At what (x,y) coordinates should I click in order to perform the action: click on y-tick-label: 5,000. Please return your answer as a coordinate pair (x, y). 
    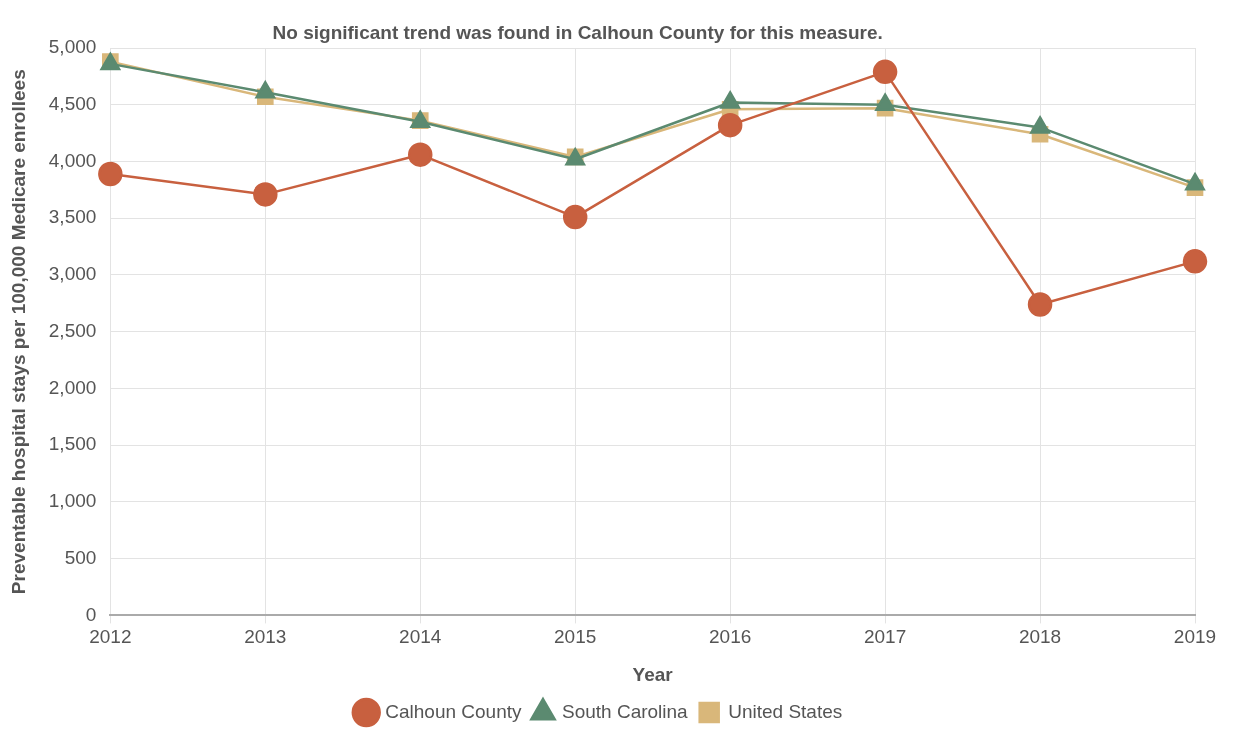
    Looking at the image, I should click on (72, 47).